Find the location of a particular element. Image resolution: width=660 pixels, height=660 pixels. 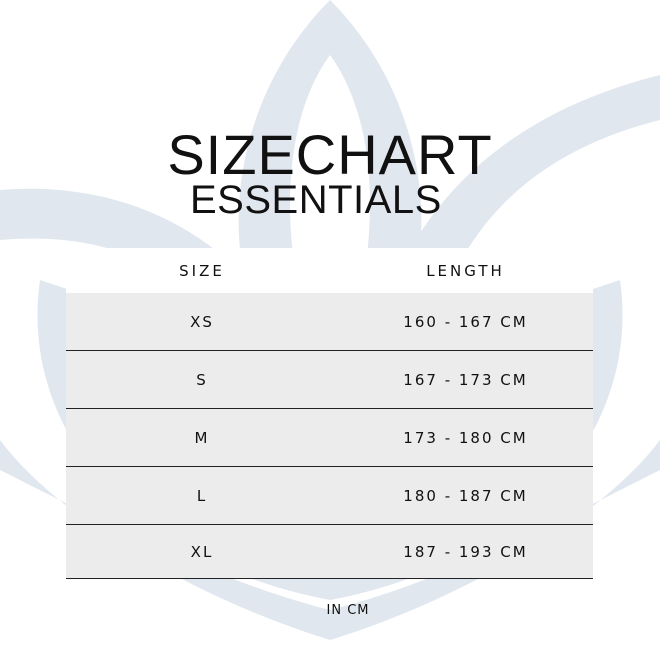

size-cell: S is located at coordinates (202, 379).